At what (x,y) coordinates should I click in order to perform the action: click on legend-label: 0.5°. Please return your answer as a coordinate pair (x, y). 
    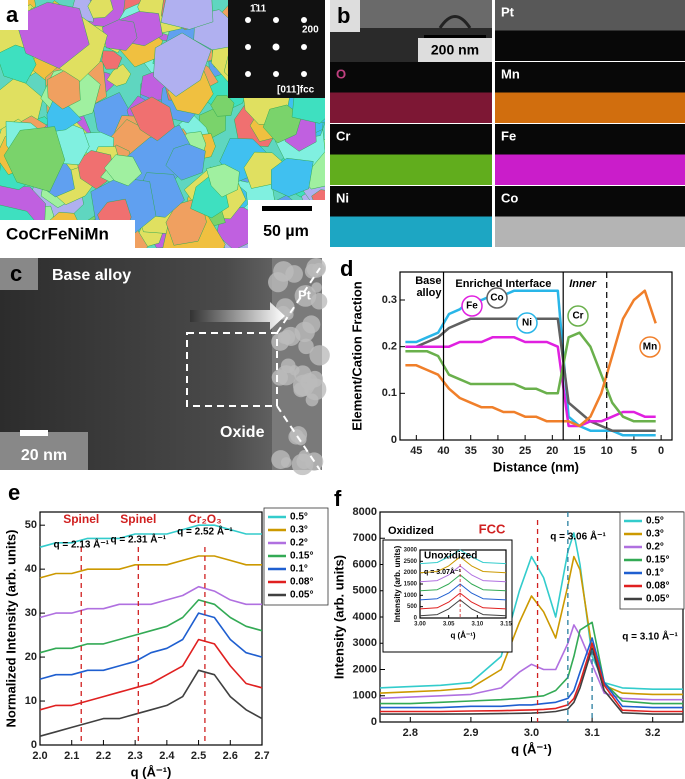
    Looking at the image, I should click on (655, 521).